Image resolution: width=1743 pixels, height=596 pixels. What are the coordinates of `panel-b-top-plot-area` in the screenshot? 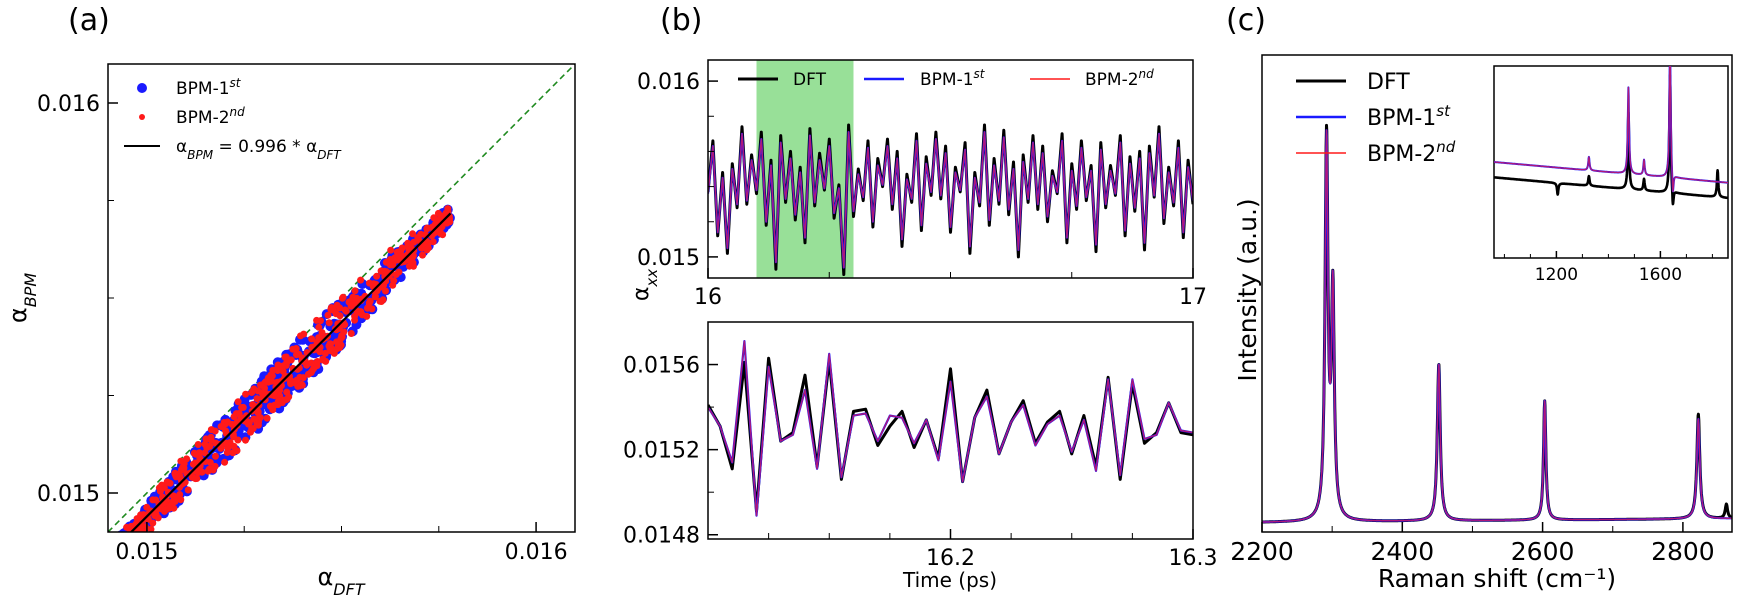 It's located at (950, 169).